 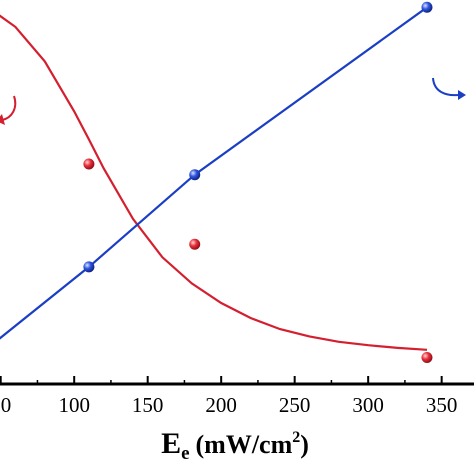 I want to click on x-label-unit: (mW/cm, so click(x=244, y=444).